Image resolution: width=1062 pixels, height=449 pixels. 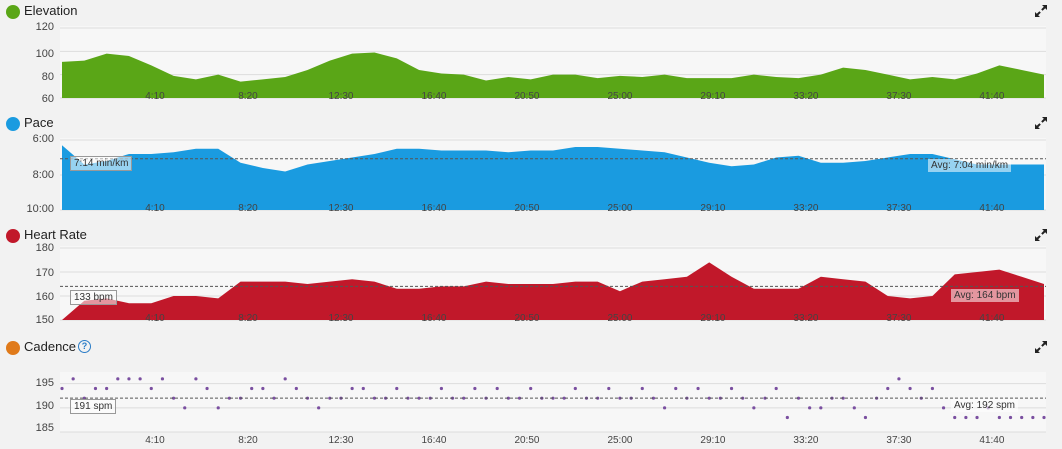 What do you see at coordinates (84, 346) in the screenshot?
I see `help-icon: ?` at bounding box center [84, 346].